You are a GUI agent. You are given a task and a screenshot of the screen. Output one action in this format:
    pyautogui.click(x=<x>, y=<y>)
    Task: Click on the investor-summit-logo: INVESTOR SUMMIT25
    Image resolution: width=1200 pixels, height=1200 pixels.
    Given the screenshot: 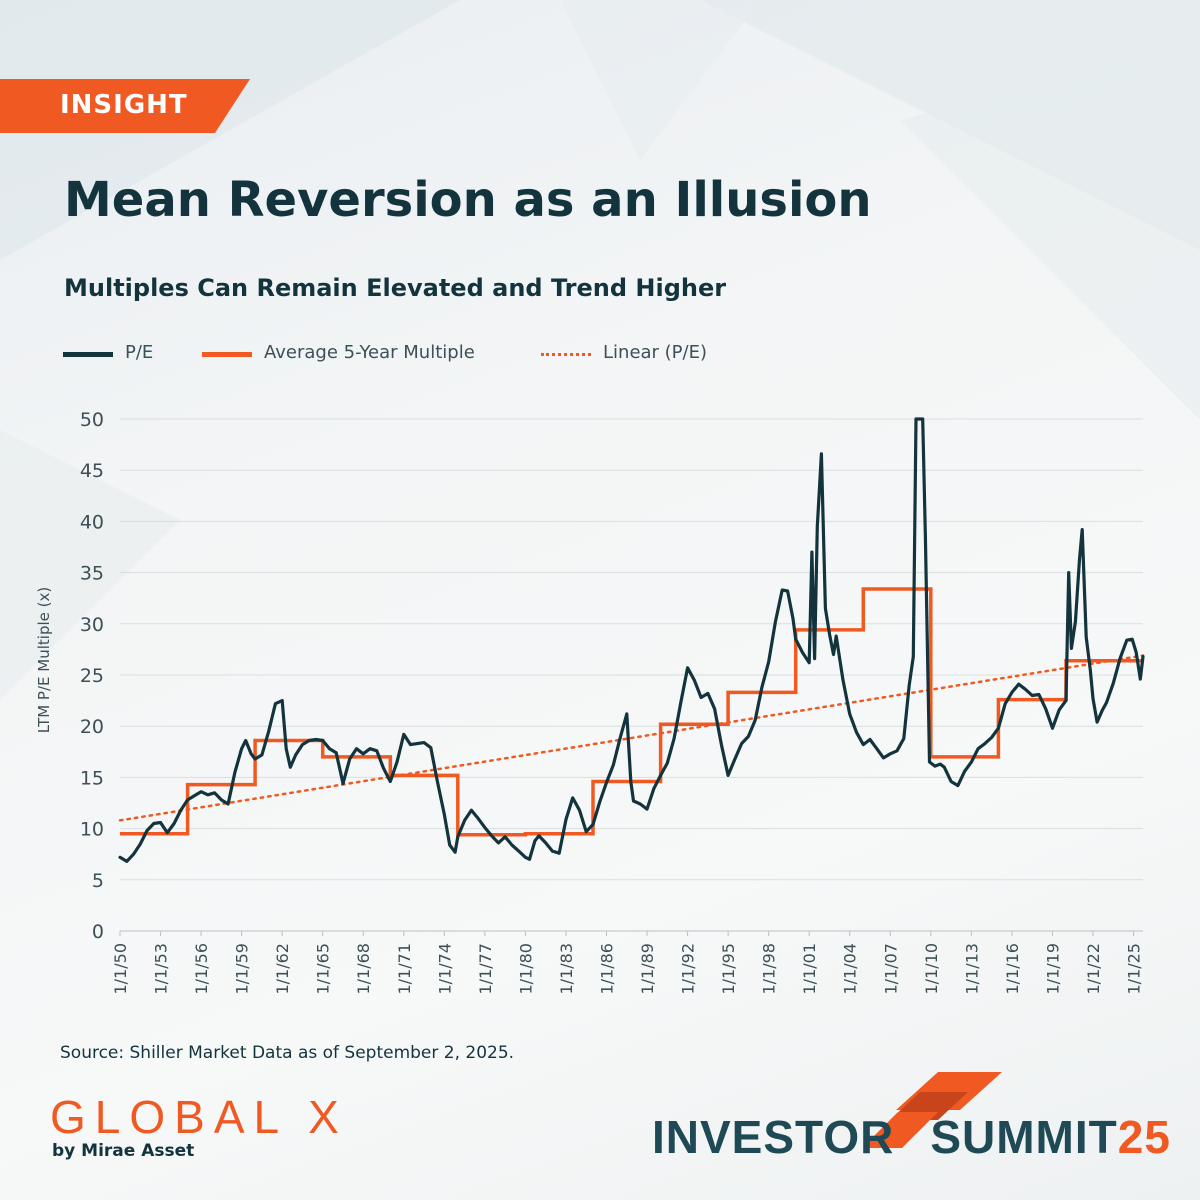 What is the action you would take?
    pyautogui.click(x=911, y=1137)
    